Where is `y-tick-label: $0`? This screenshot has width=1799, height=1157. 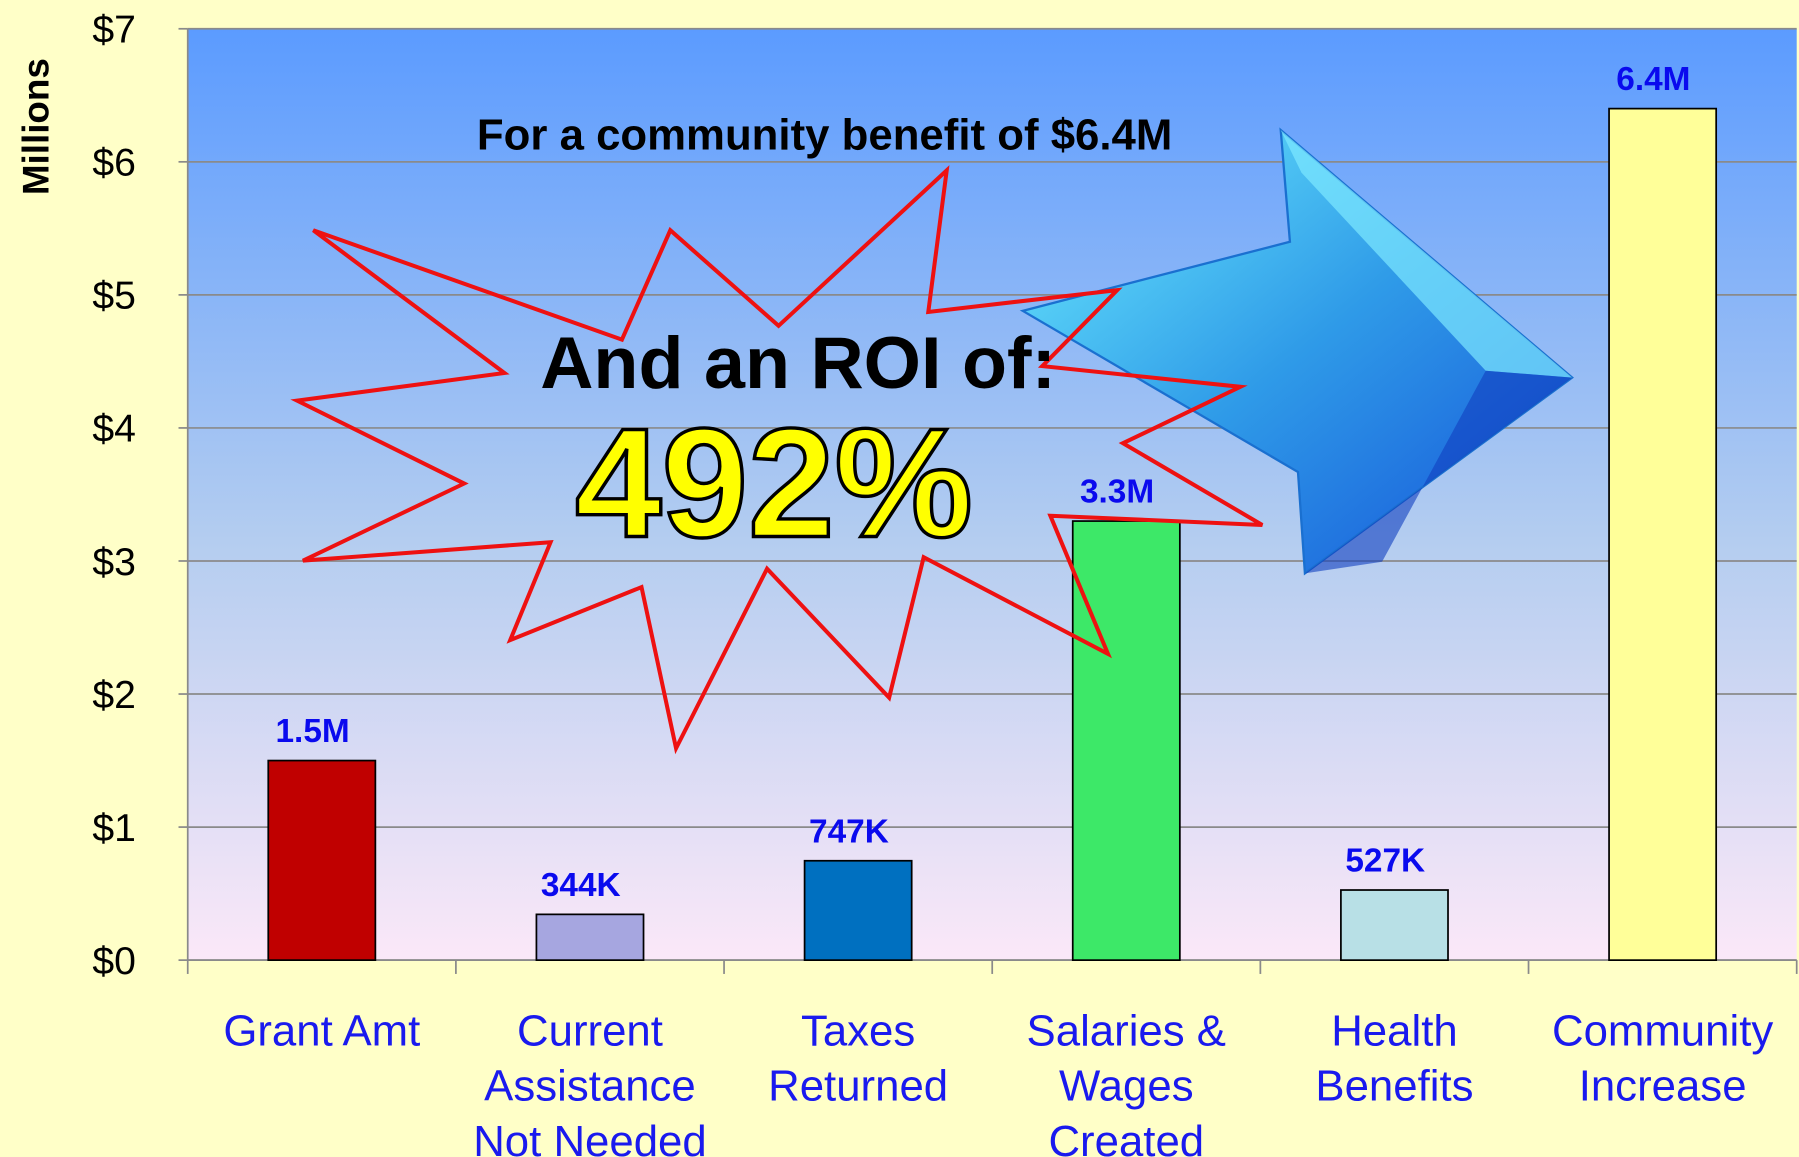
y-tick-label: $0 is located at coordinates (114, 961).